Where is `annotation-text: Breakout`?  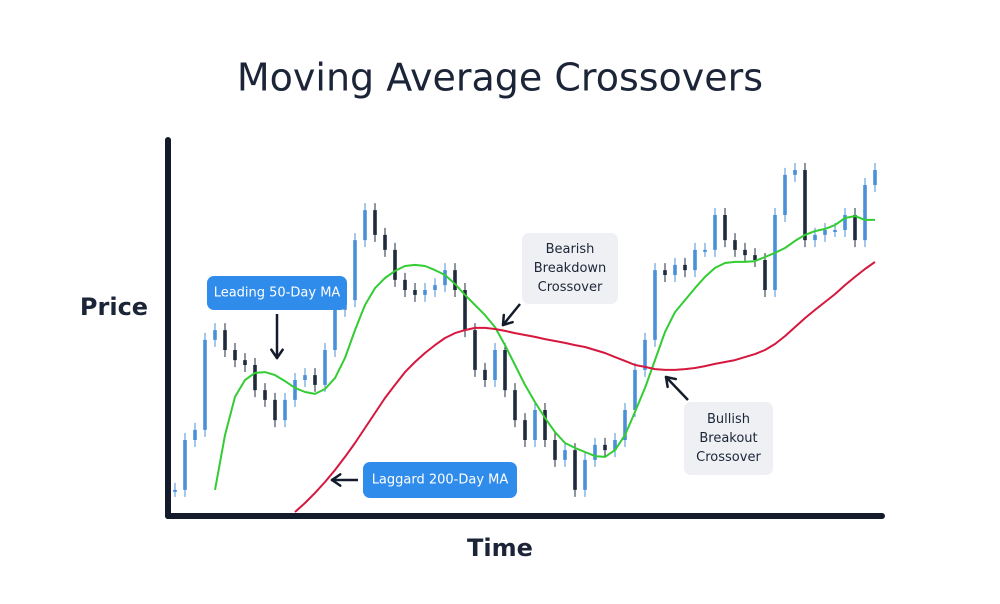 annotation-text: Breakout is located at coordinates (728, 438).